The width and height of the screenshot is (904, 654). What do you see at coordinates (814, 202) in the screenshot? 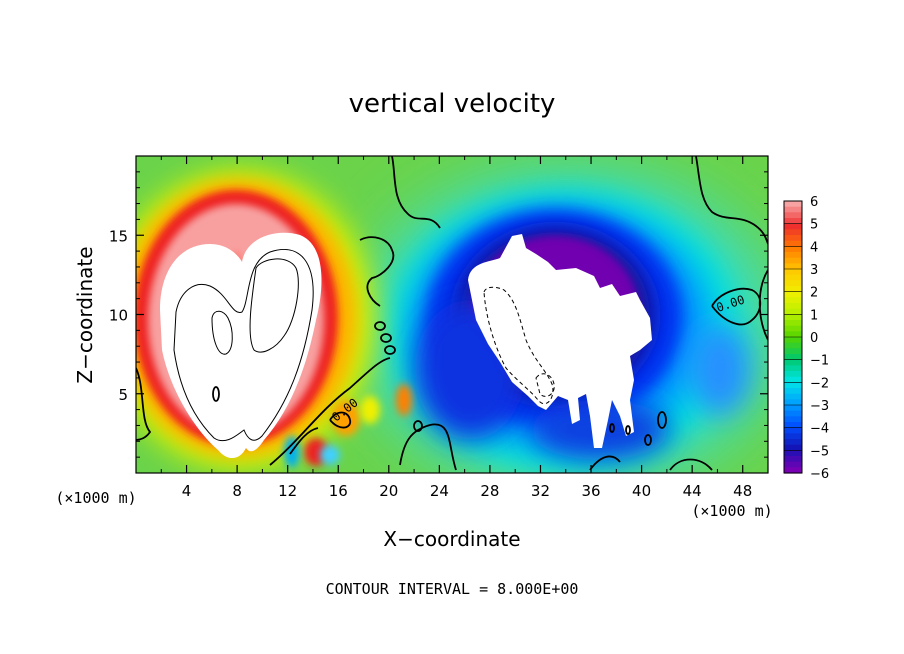
I see `colorbar-label: 6` at bounding box center [814, 202].